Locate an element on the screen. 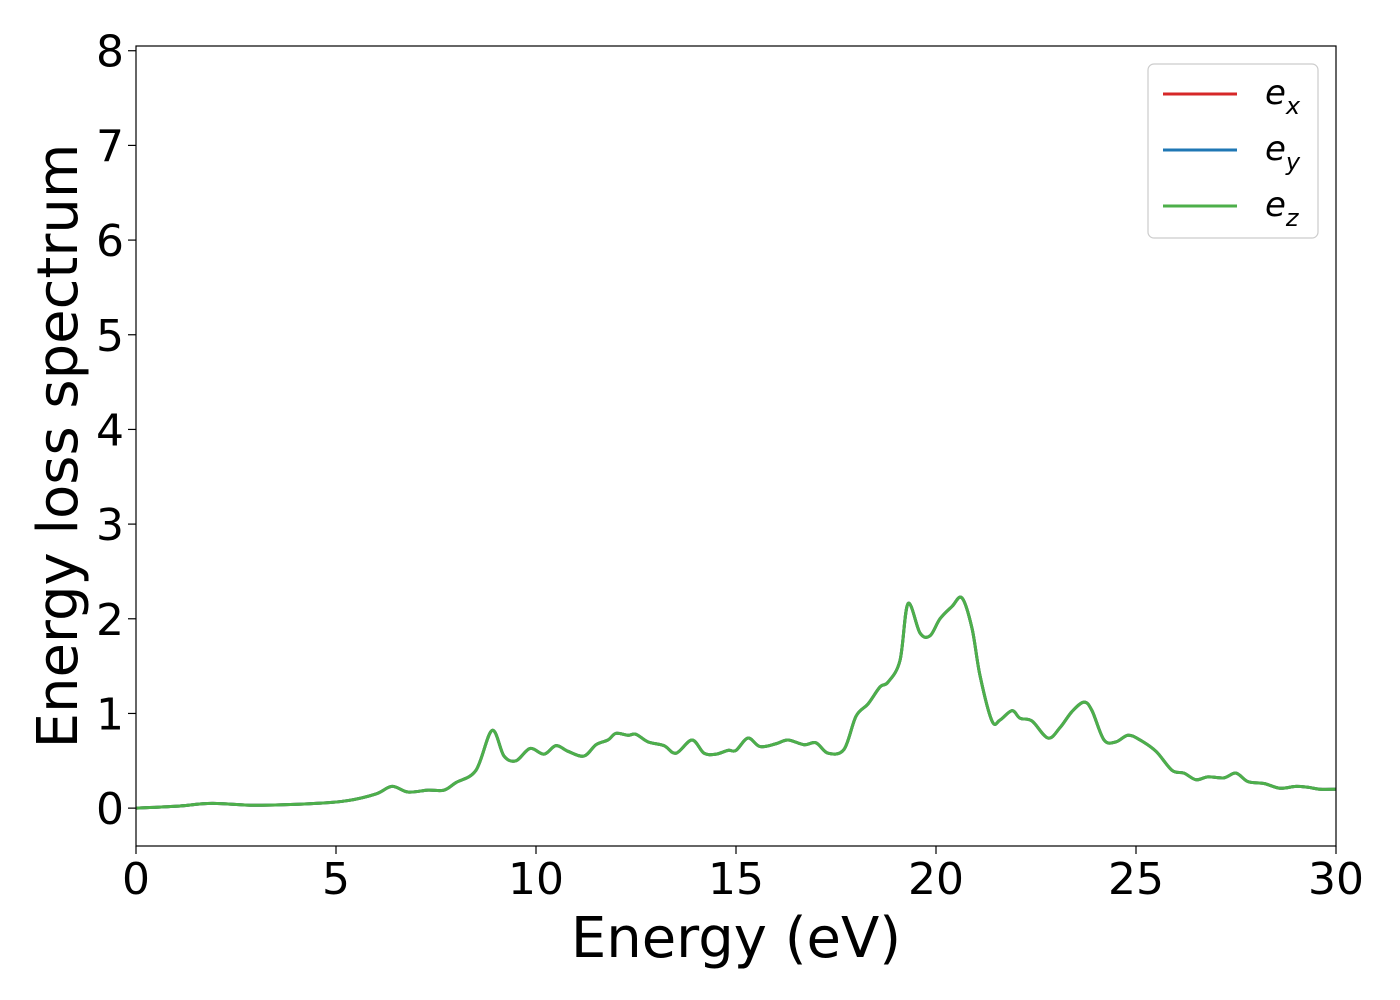  y-tick-label: 2 is located at coordinates (110, 620).